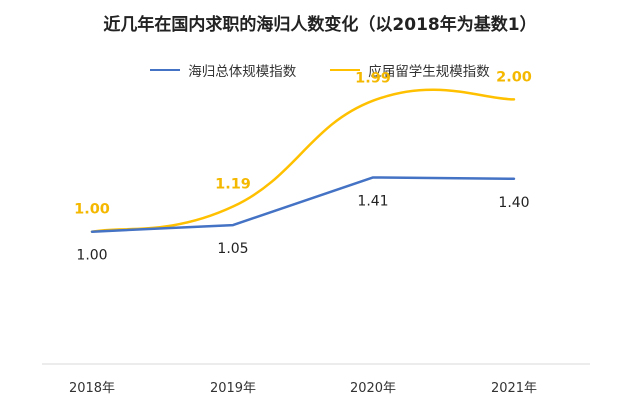 The height and width of the screenshot is (406, 640). I want to click on legend-label-overall: 海归总体规模指数, so click(242, 72).